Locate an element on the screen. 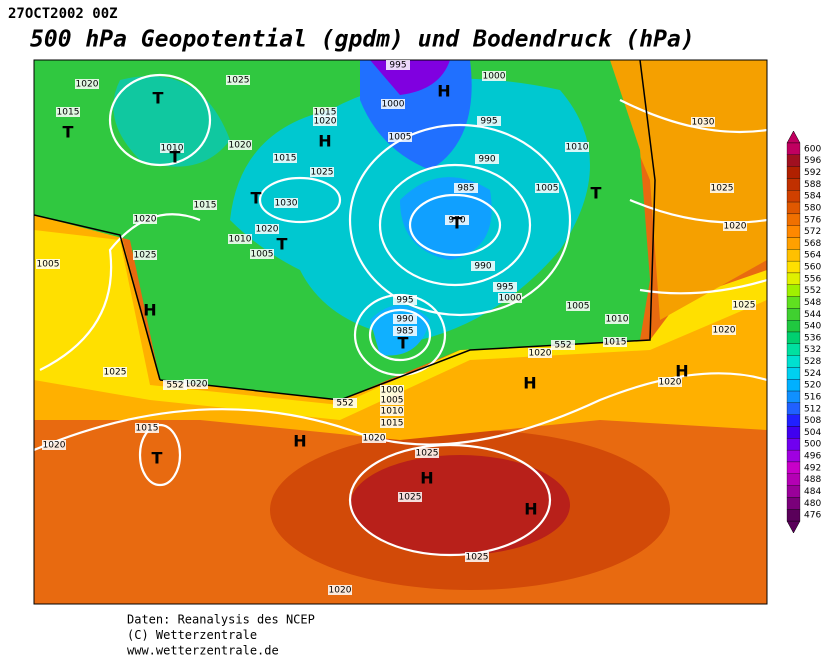 Image resolution: width=823 pixels, height=656 pixels. isobar-label: 1010 is located at coordinates (172, 149).